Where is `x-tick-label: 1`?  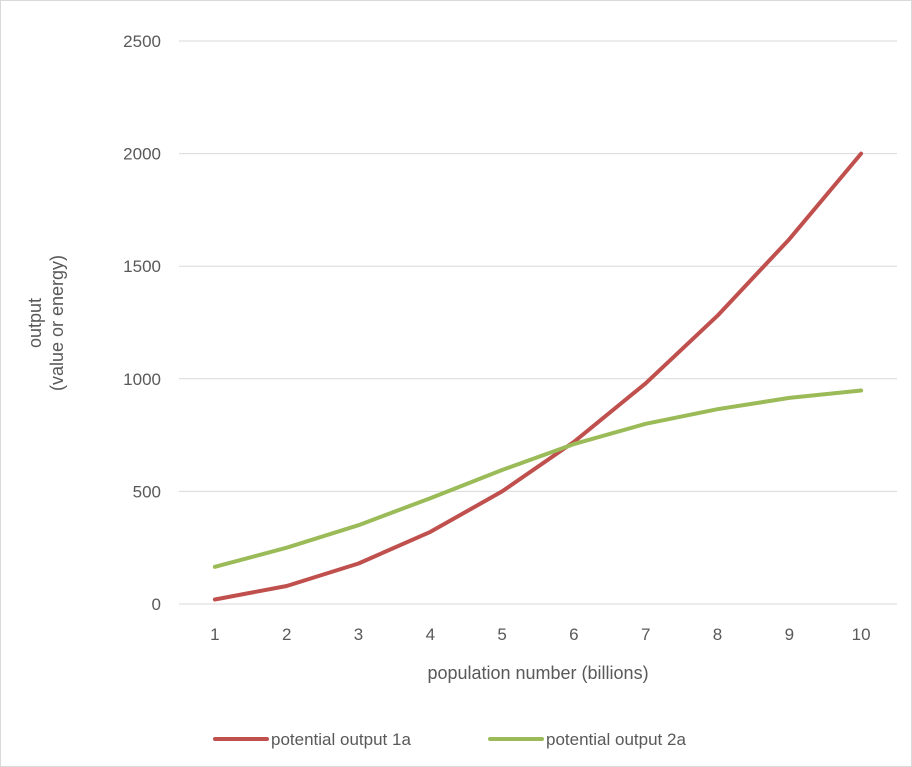
x-tick-label: 1 is located at coordinates (214, 634).